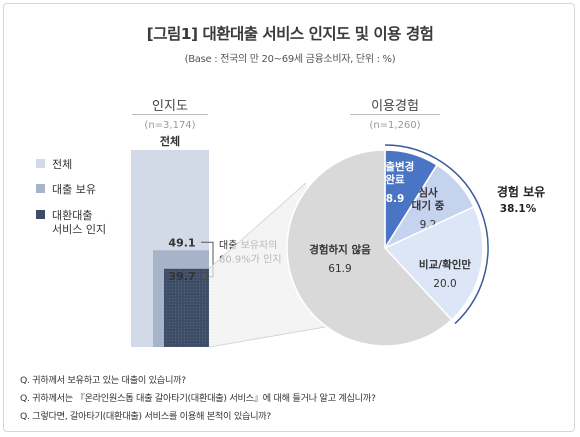 The image size is (580, 437). What do you see at coordinates (444, 284) in the screenshot?
I see `pie-slice-2-value: 20.0` at bounding box center [444, 284].